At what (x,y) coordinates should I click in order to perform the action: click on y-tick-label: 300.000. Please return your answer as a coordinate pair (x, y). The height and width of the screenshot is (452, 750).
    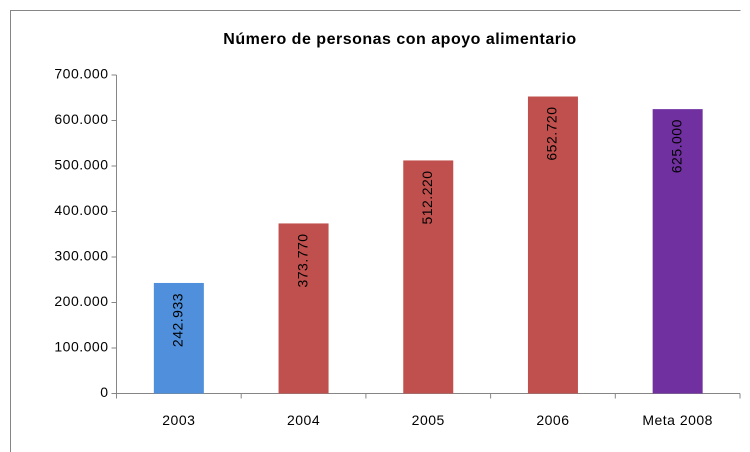
    Looking at the image, I should click on (81, 256).